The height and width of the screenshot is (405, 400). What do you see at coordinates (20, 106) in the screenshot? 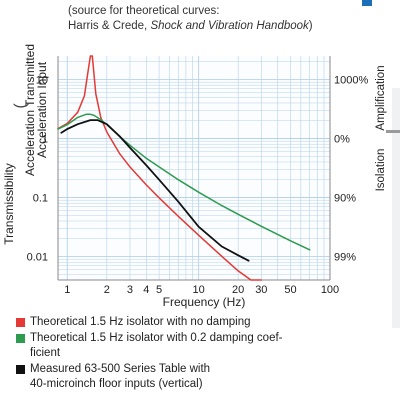
I see `y-axis-paren: (` at bounding box center [20, 106].